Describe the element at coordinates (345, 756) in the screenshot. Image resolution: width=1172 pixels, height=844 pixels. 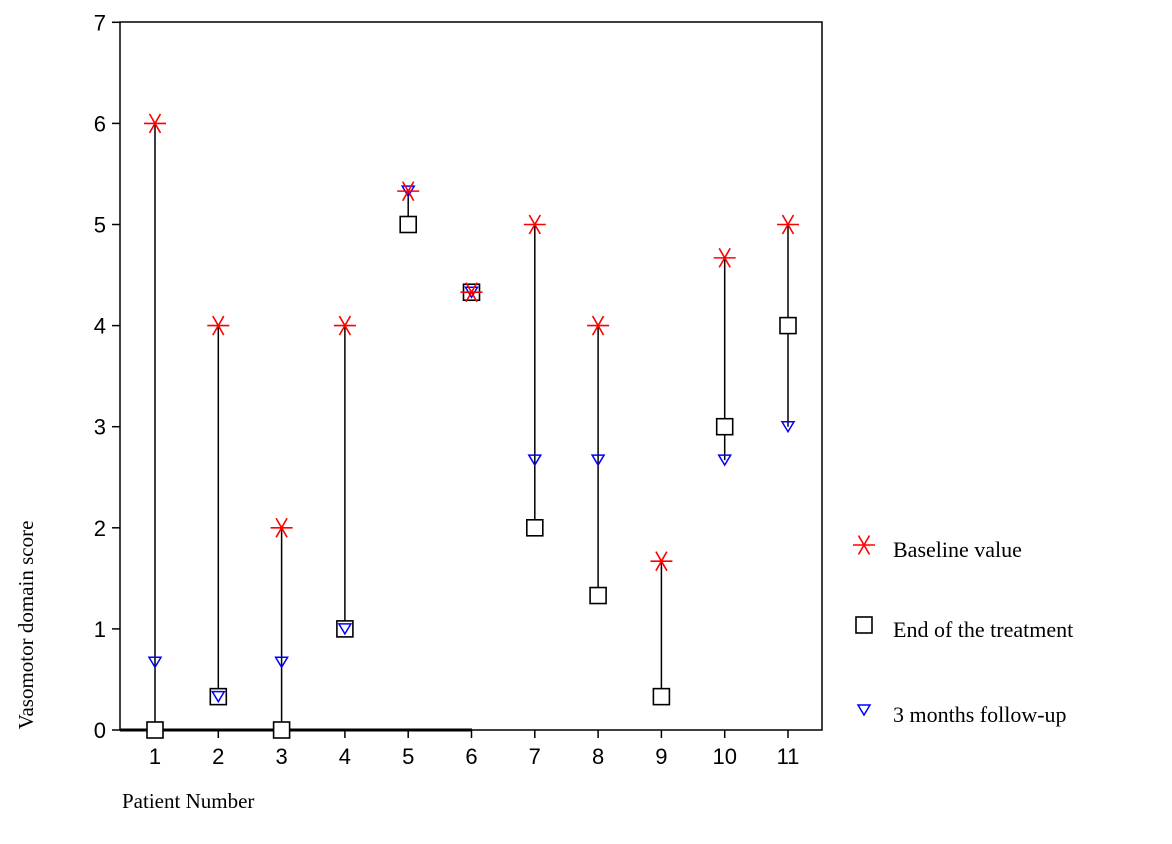
I see `x-tick-label: 4` at that location.